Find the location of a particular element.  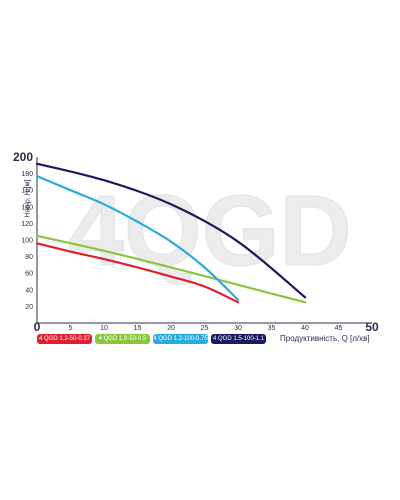

x-tick-label: 10 is located at coordinates (104, 328).